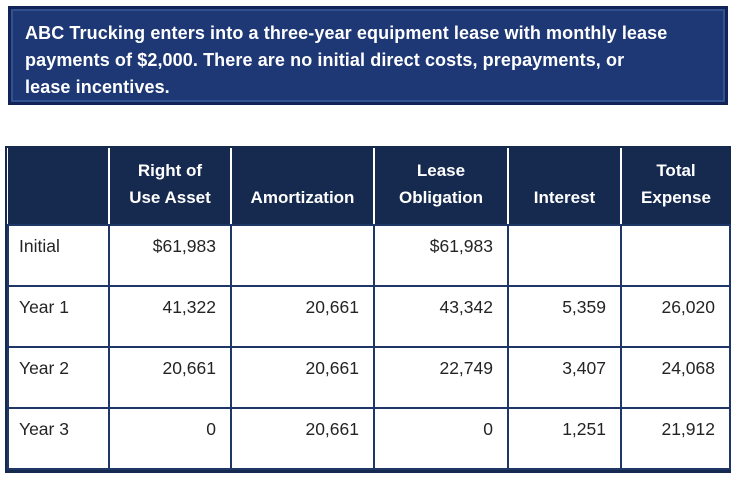 The height and width of the screenshot is (482, 737). I want to click on cell-amortization, so click(302, 255).